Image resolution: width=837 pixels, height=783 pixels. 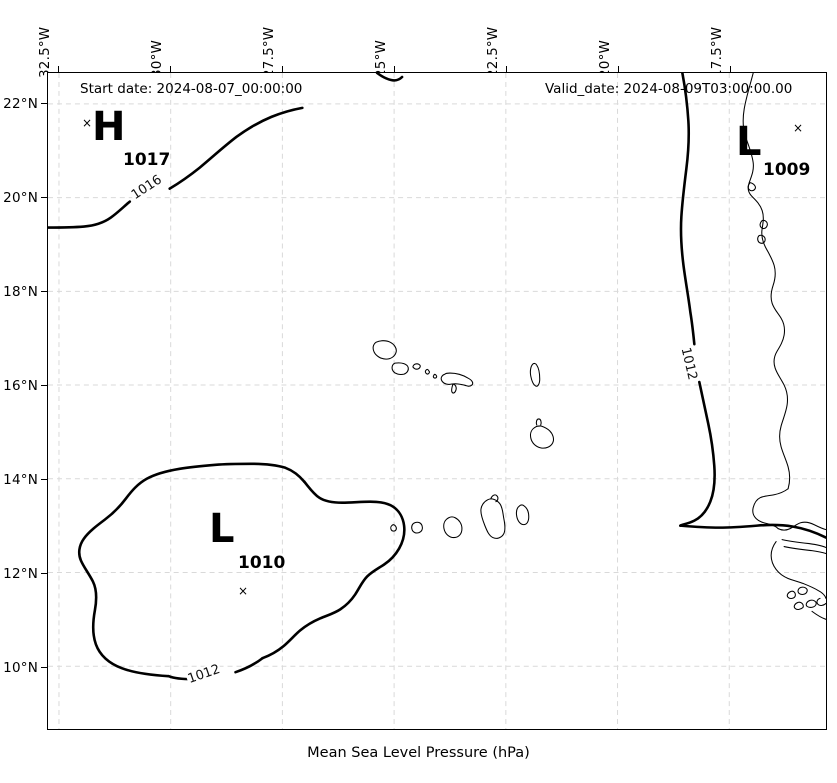 I want to click on lat-tick-label-6: 10°N, so click(x=20, y=668).